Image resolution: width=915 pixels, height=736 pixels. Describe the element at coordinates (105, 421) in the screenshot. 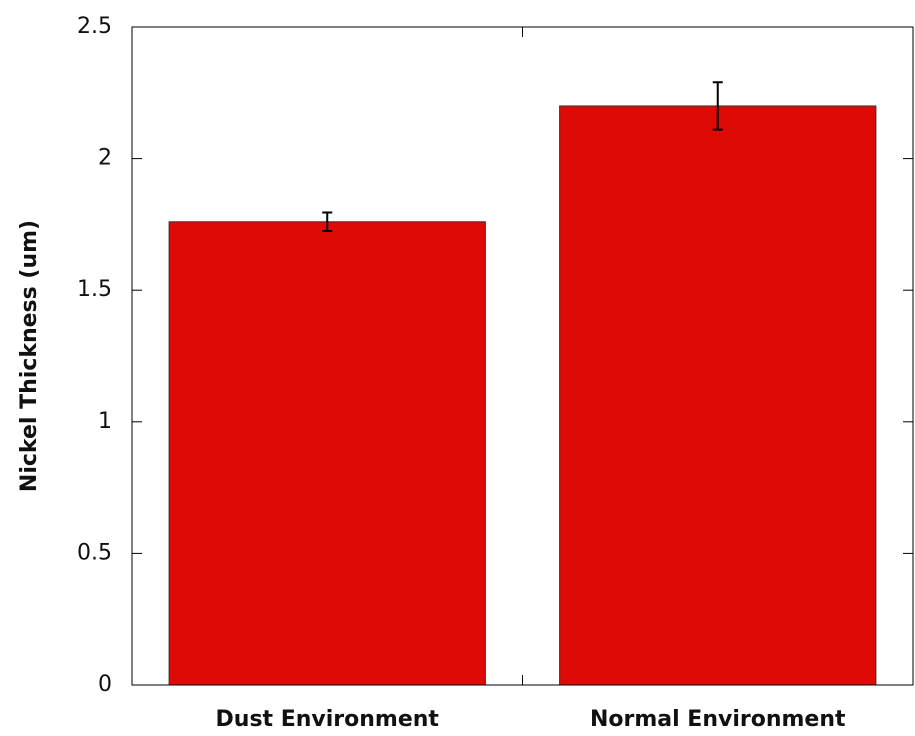

I see `y-tick-label: 1` at that location.